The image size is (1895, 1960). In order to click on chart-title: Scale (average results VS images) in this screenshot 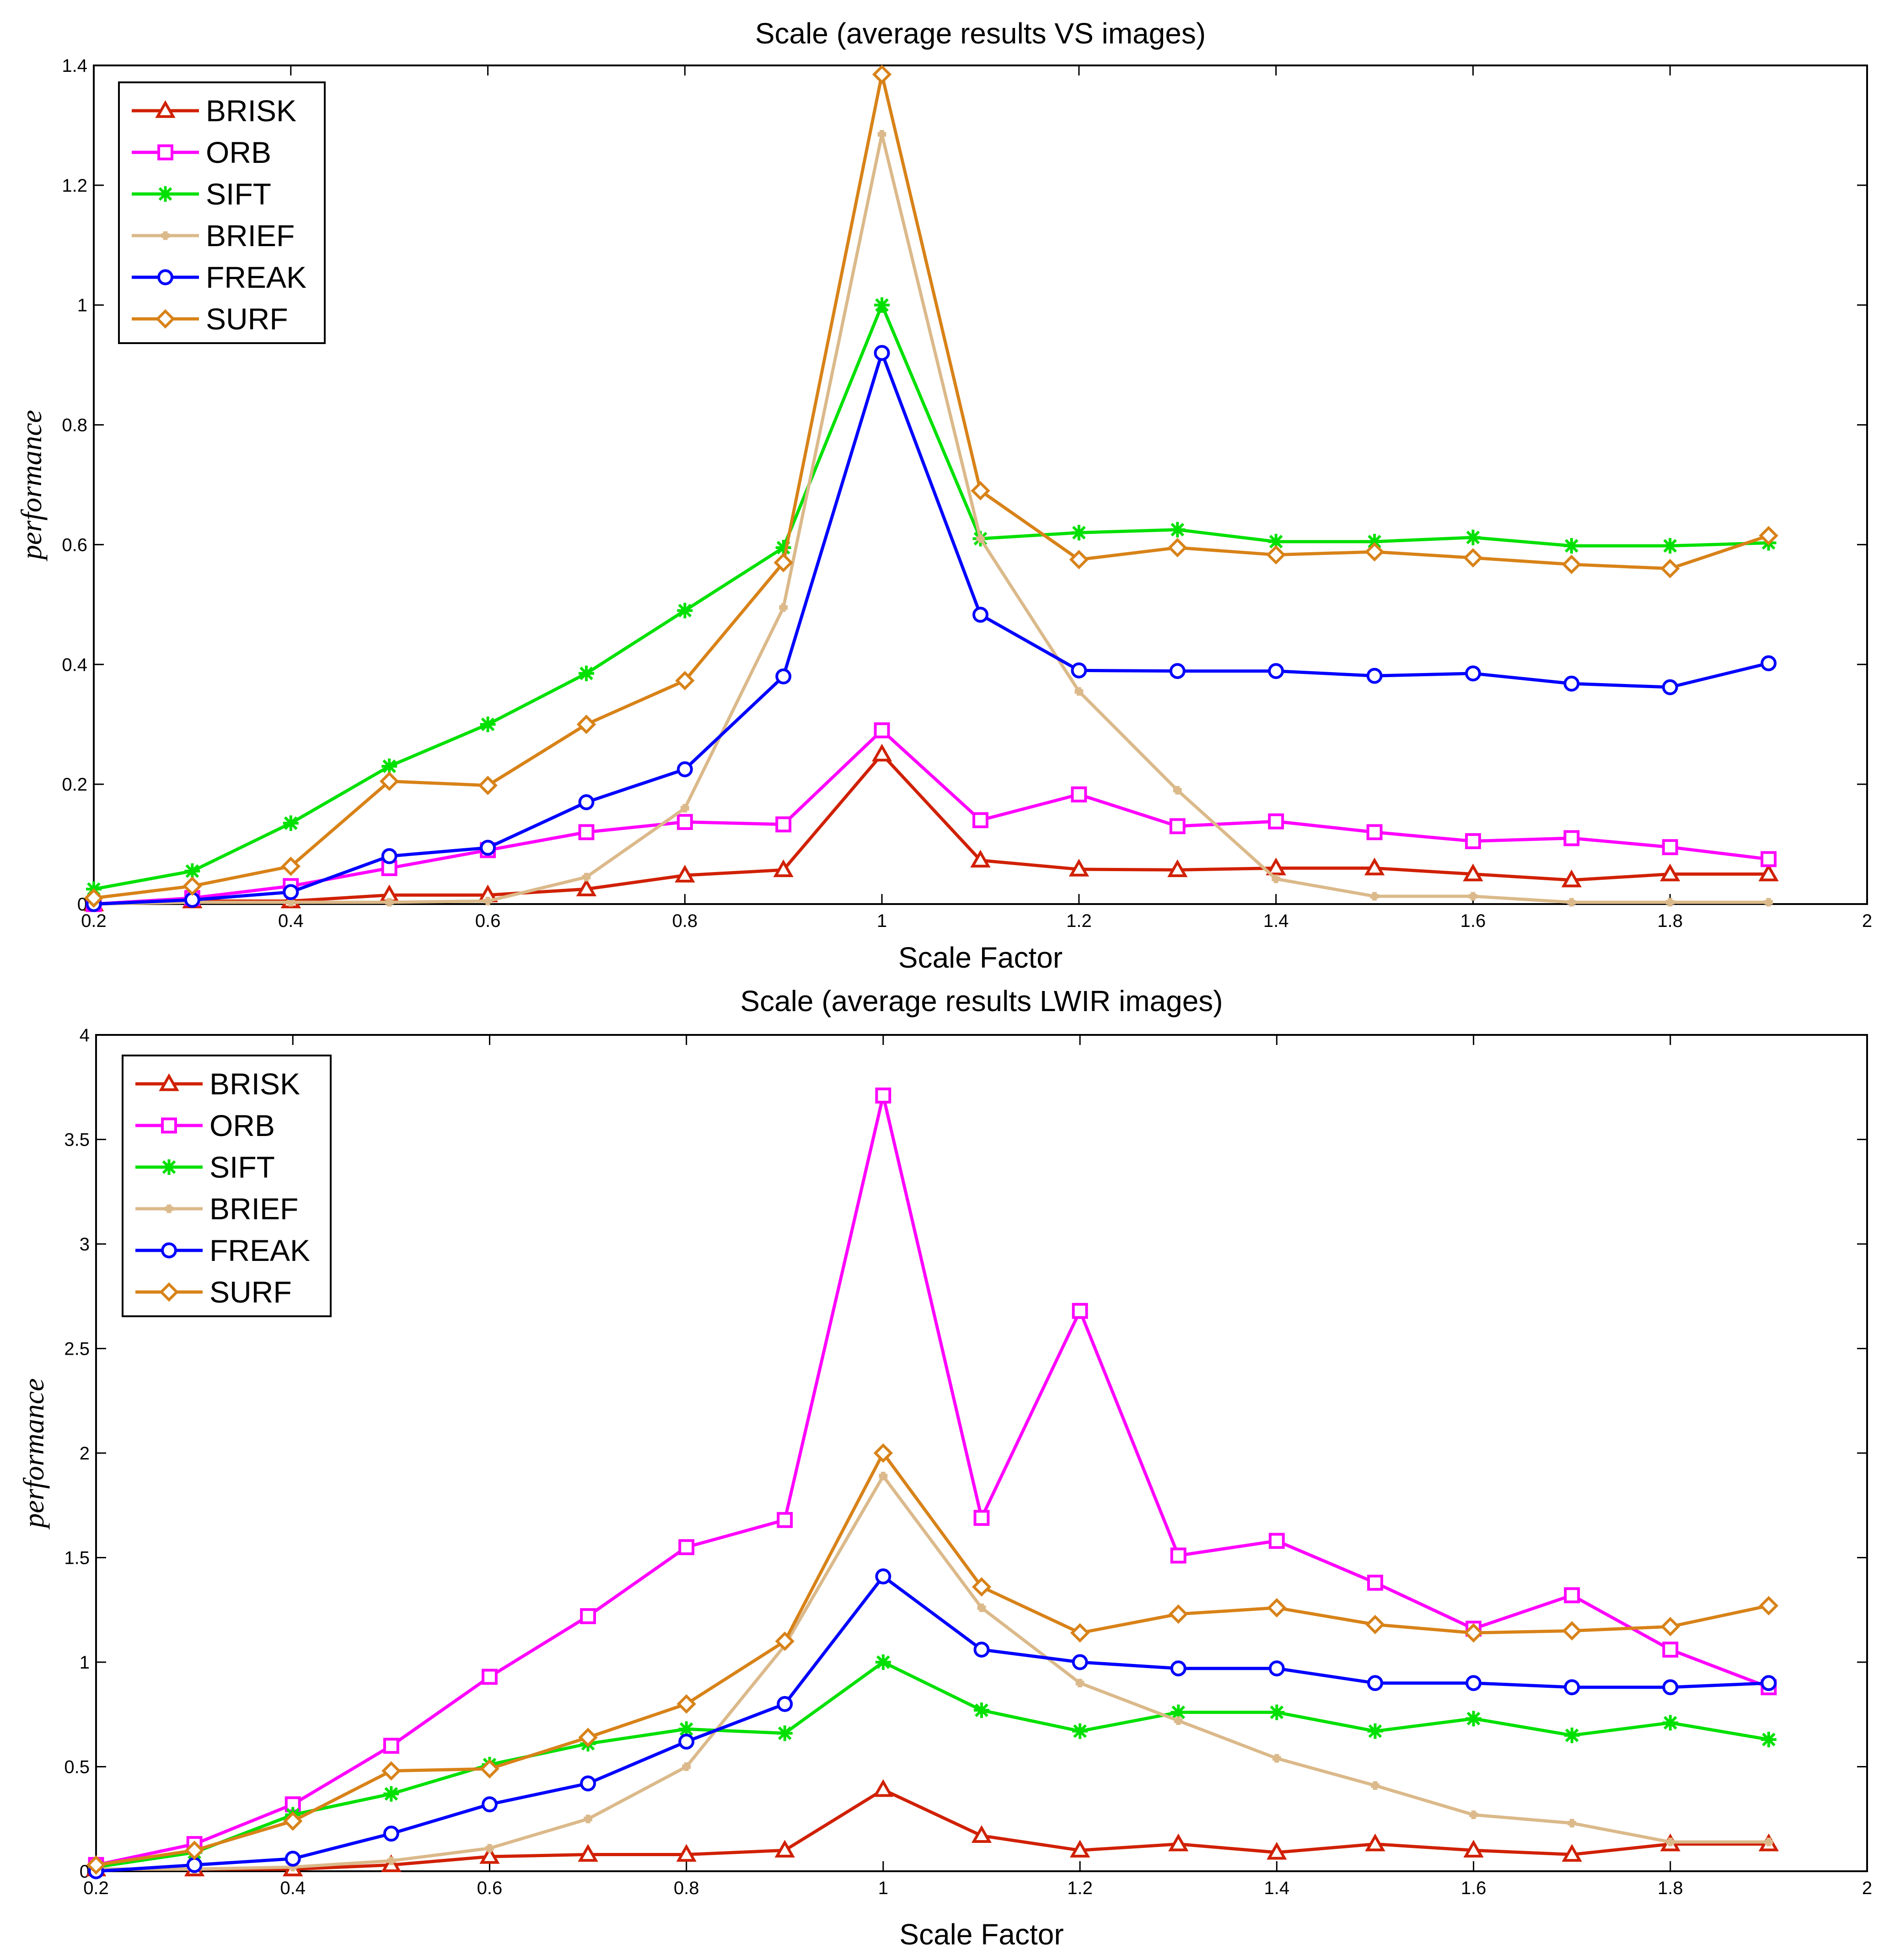, I will do `click(981, 33)`.